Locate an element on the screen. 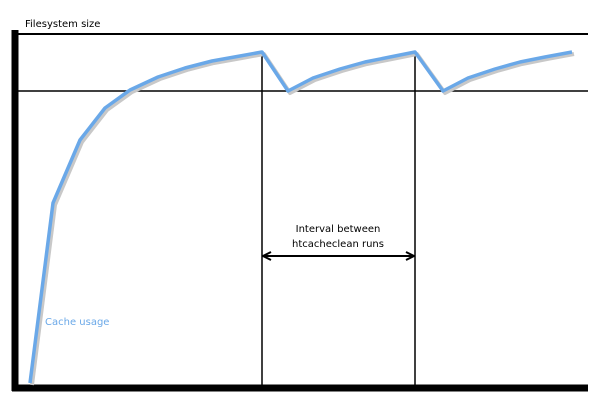 The height and width of the screenshot is (410, 600). interval-label: htcacheclean runs is located at coordinates (338, 244).